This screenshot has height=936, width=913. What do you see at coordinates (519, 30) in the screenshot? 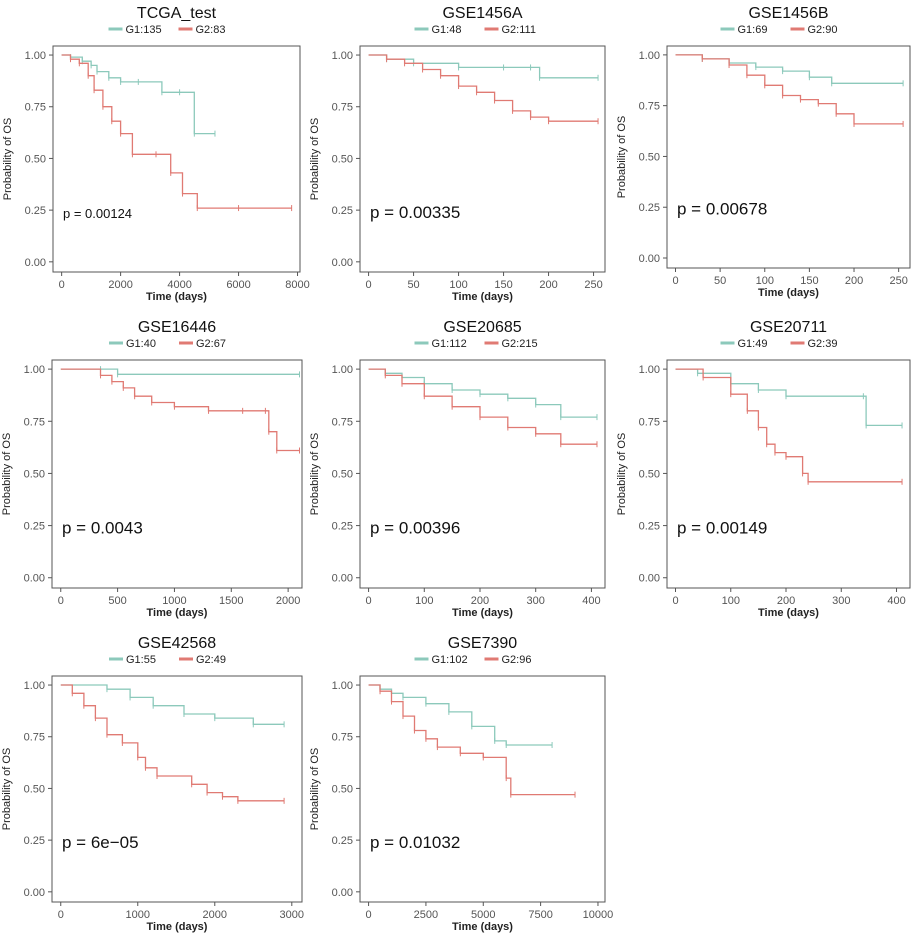
I see `legend-label-g2: G2:111` at bounding box center [519, 30].